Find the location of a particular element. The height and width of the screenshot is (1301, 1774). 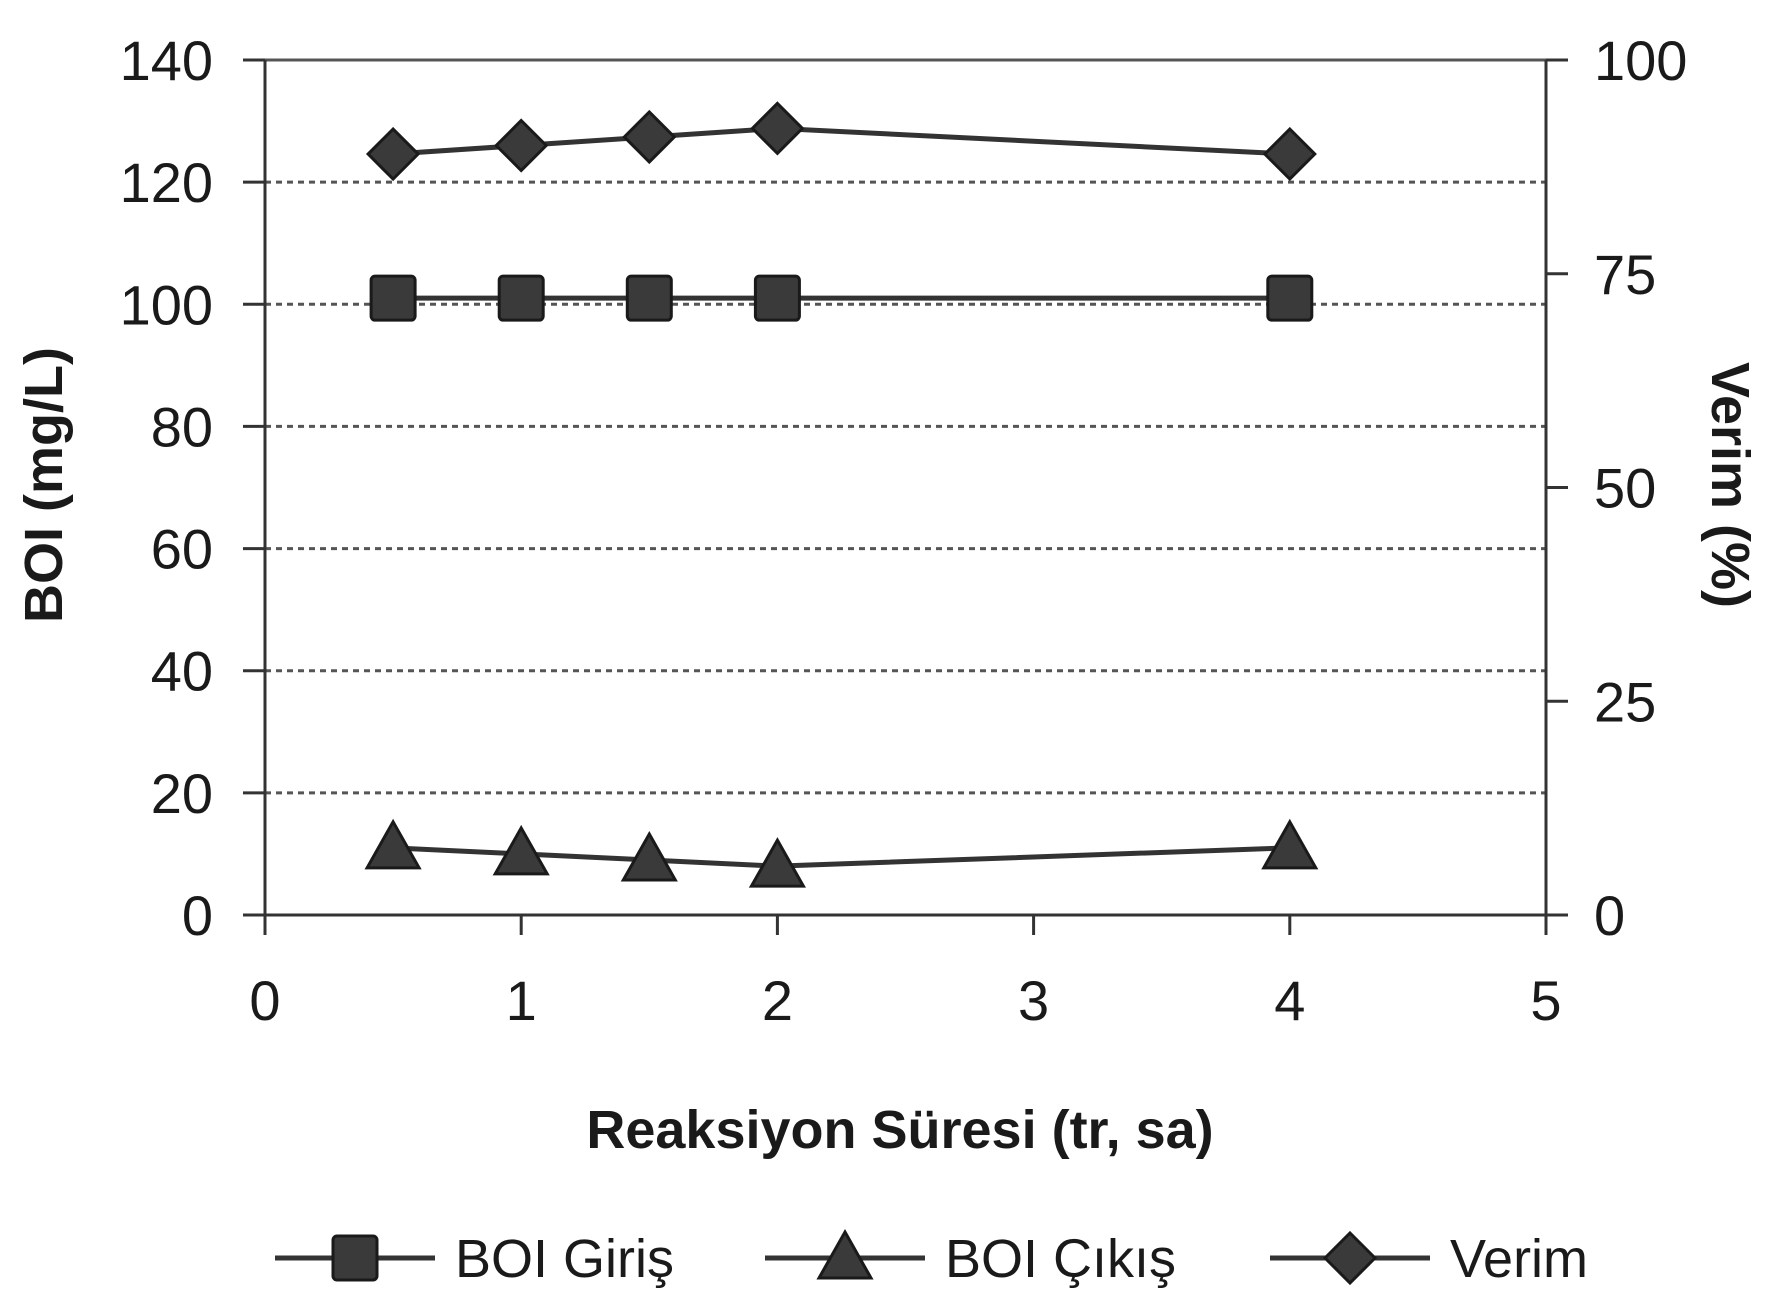

x-tick-label: 3 is located at coordinates (1033, 1000).